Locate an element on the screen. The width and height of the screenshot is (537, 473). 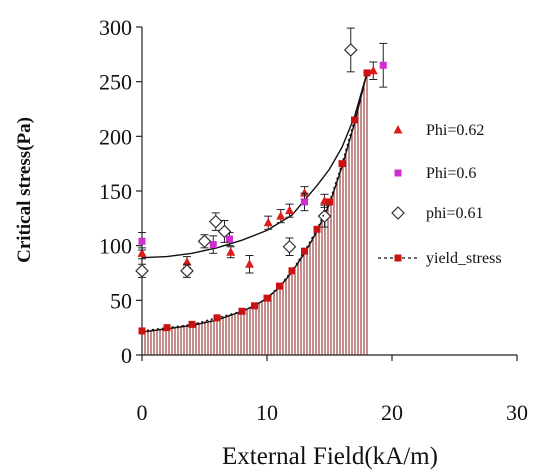
y-tick-label: 150 is located at coordinates (115, 191).